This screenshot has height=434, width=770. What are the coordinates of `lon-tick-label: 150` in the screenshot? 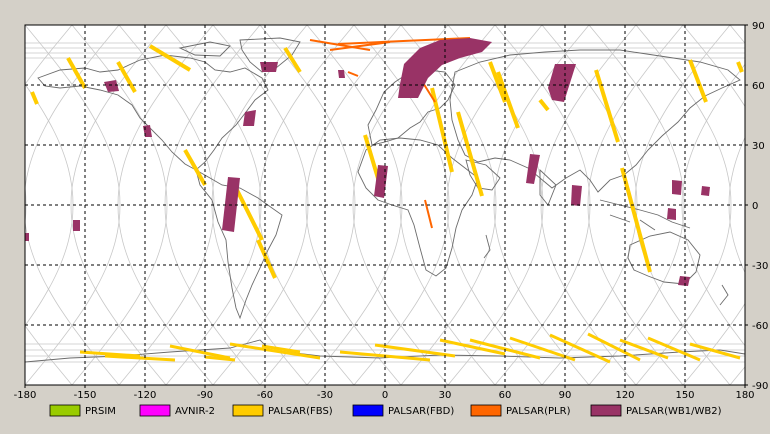 It's located at (684, 395).